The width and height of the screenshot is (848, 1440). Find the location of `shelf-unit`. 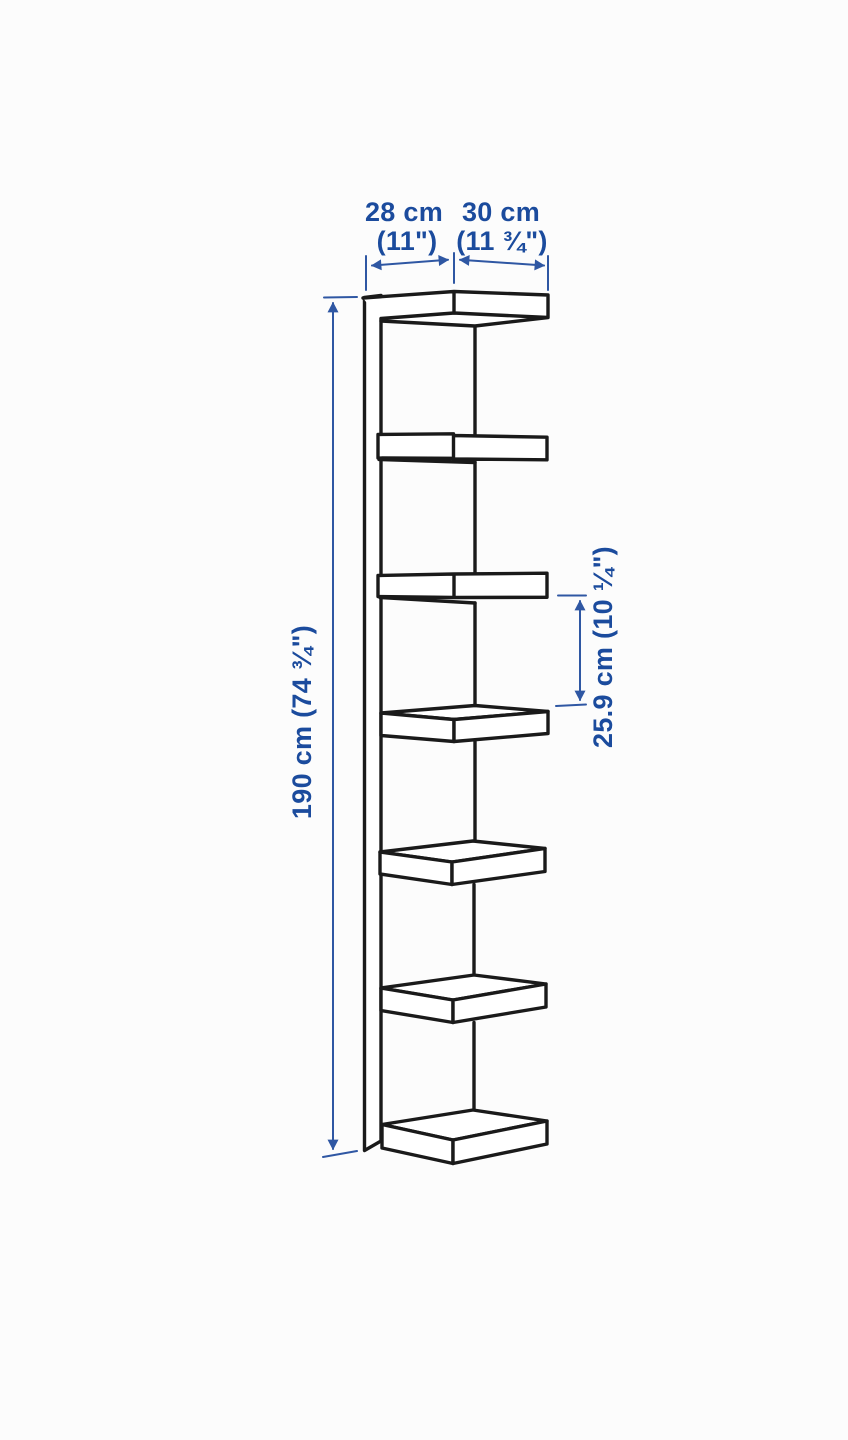

shelf-unit is located at coordinates (455, 727).